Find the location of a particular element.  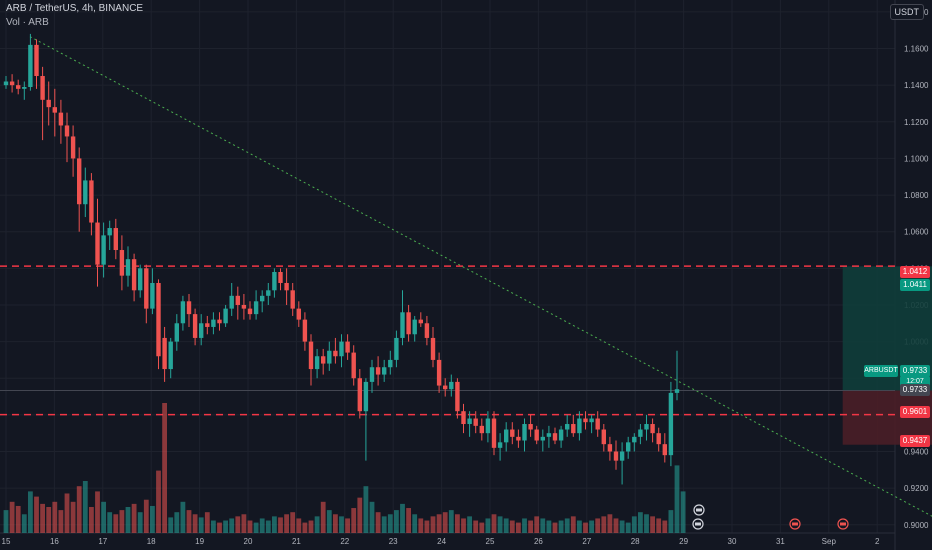

chart-title: ARB / TetherUS, 4h, BINANCE is located at coordinates (75, 8).